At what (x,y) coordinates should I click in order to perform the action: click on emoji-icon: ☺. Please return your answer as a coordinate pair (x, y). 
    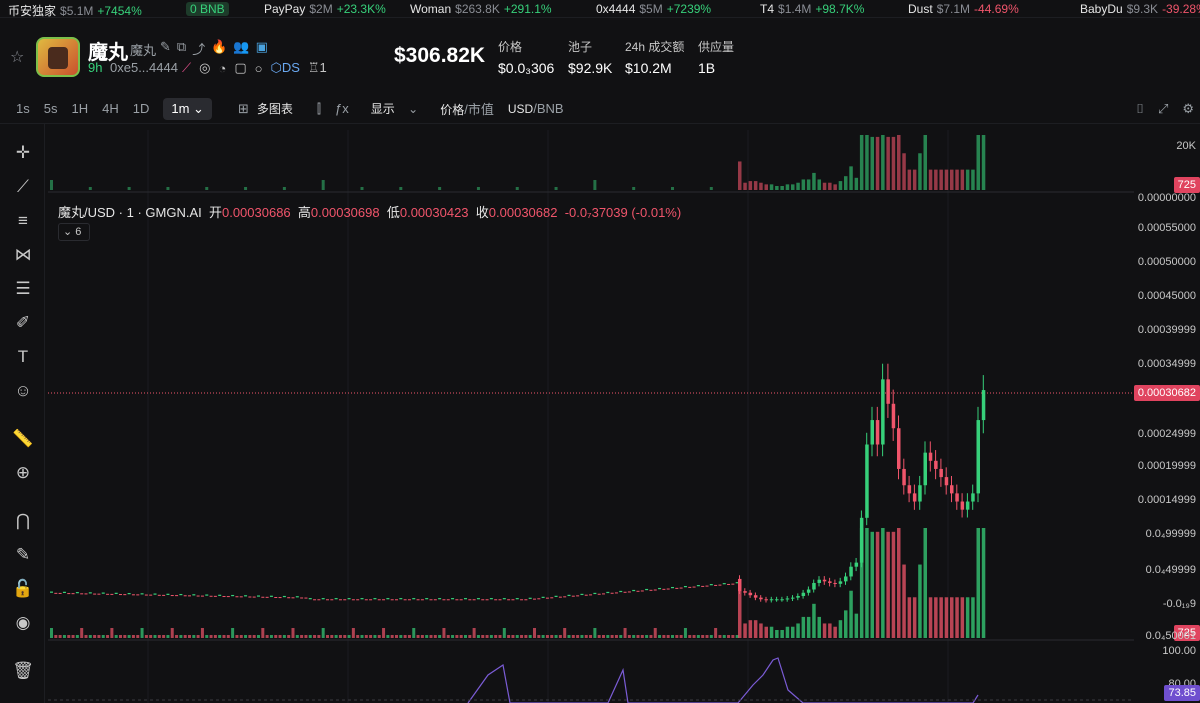
    Looking at the image, I should click on (23, 390).